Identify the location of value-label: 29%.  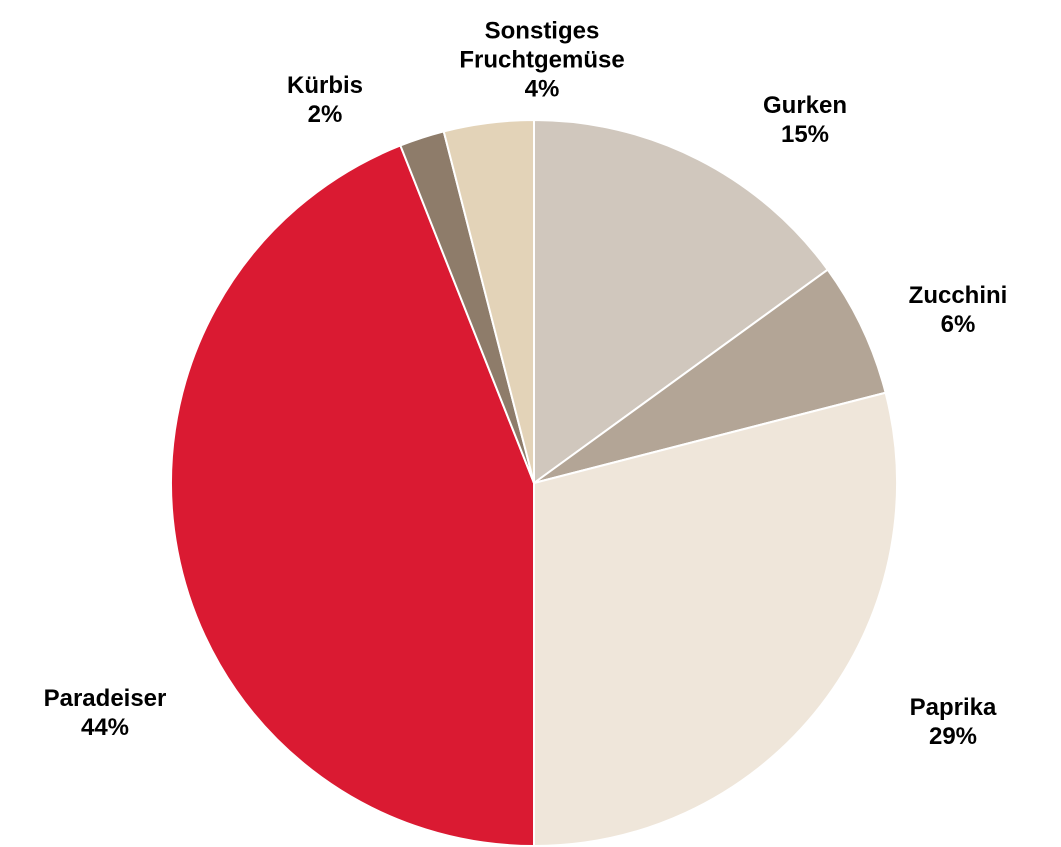
(953, 736).